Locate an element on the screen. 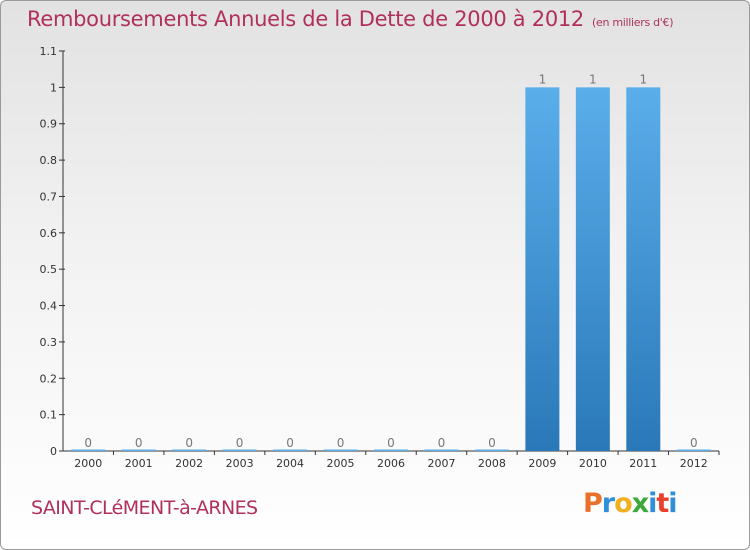 This screenshot has width=750, height=550. bar-2003 is located at coordinates (239, 450).